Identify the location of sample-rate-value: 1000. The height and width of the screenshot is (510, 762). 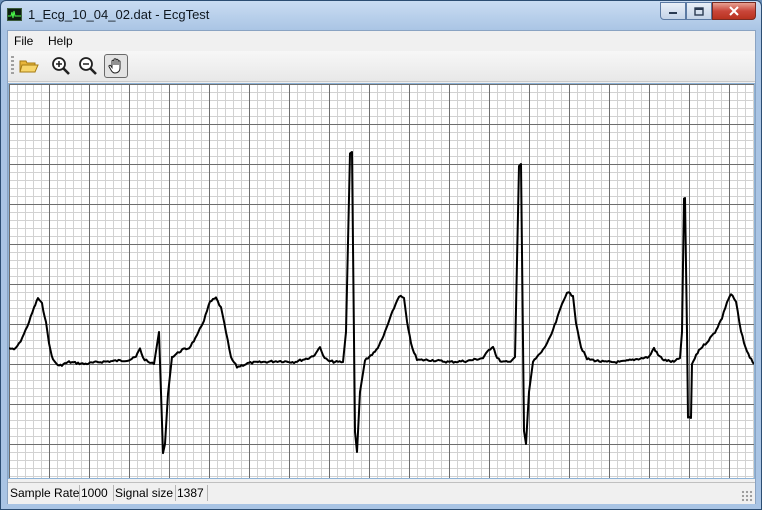
(96, 493).